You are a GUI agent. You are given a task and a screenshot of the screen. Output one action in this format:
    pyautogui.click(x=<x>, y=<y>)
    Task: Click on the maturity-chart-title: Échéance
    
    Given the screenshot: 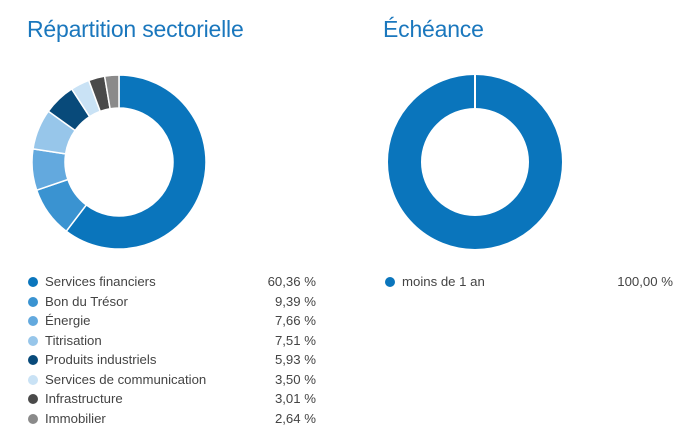 What is the action you would take?
    pyautogui.click(x=433, y=29)
    